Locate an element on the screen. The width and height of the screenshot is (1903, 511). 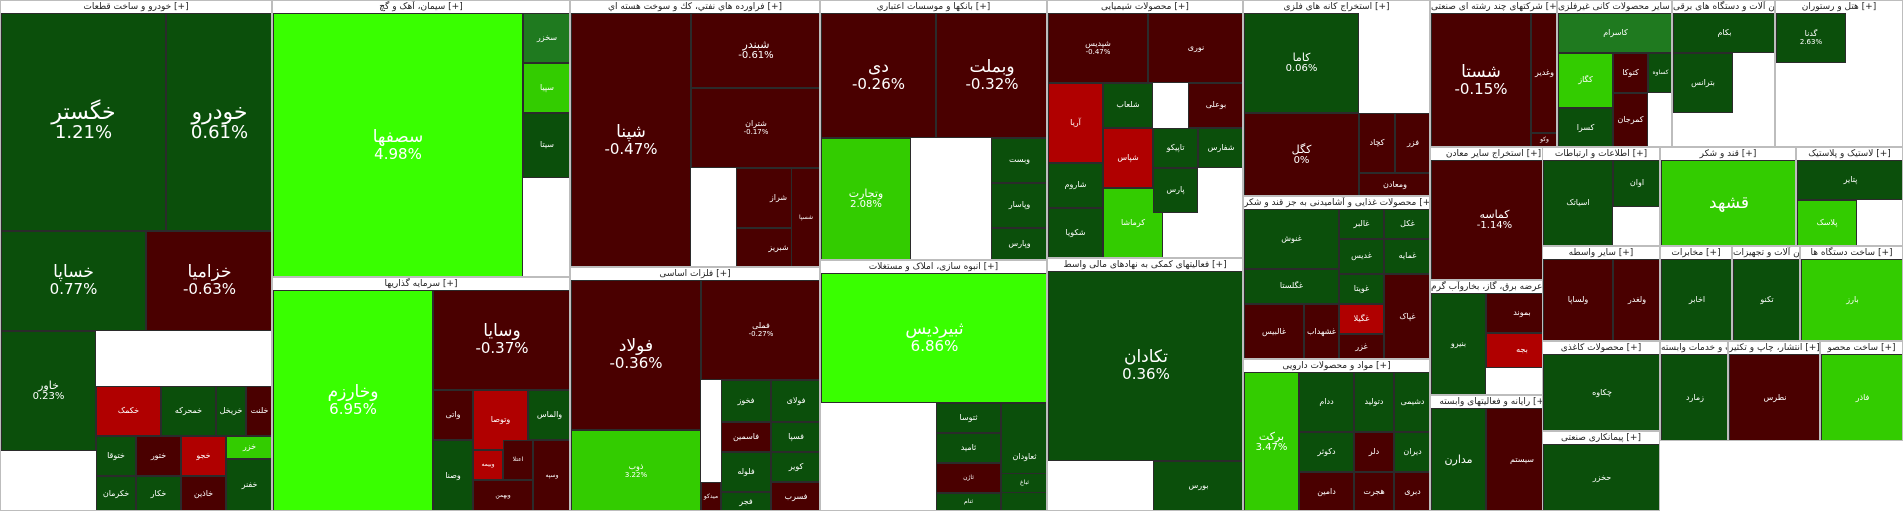
stock-tile: تاپیکو is located at coordinates (1175, 148).